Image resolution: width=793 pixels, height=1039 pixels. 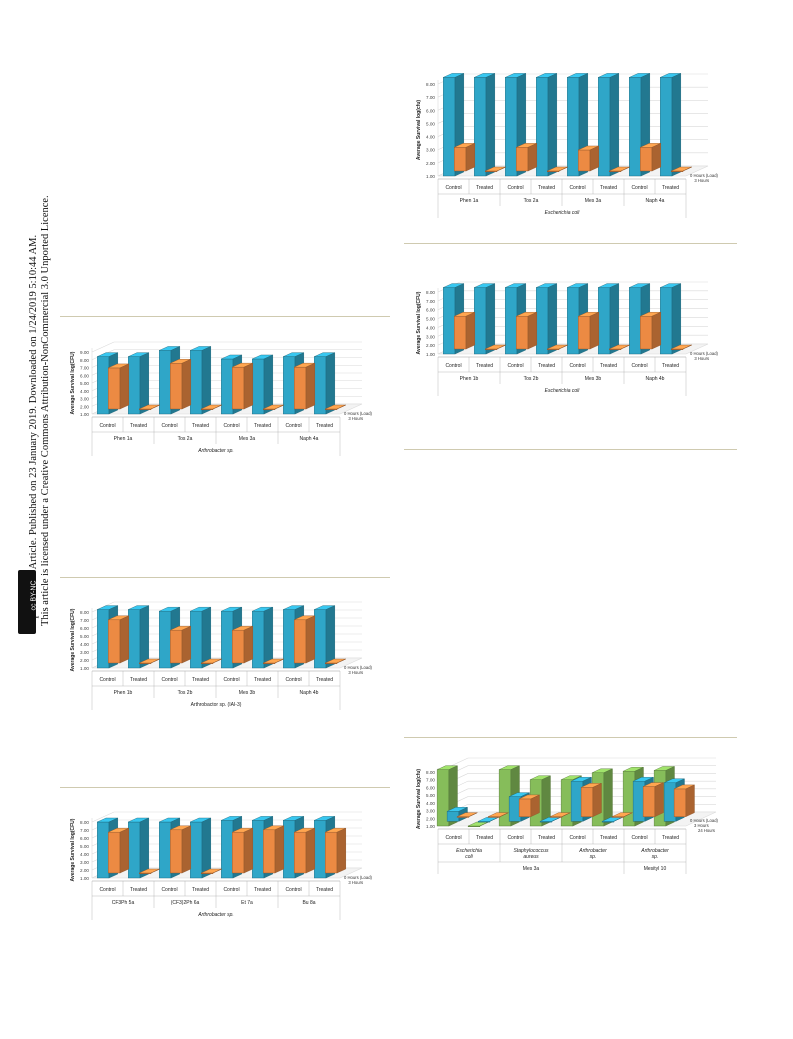 What do you see at coordinates (706, 830) in the screenshot?
I see `series-label: 24 Hours` at bounding box center [706, 830].